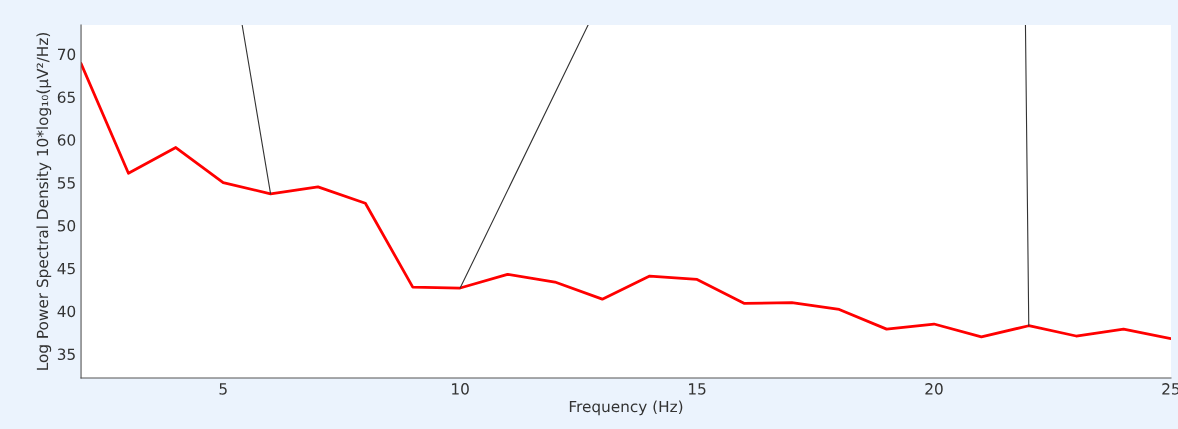 The width and height of the screenshot is (1178, 429). I want to click on x-tick-label: 20, so click(934, 389).